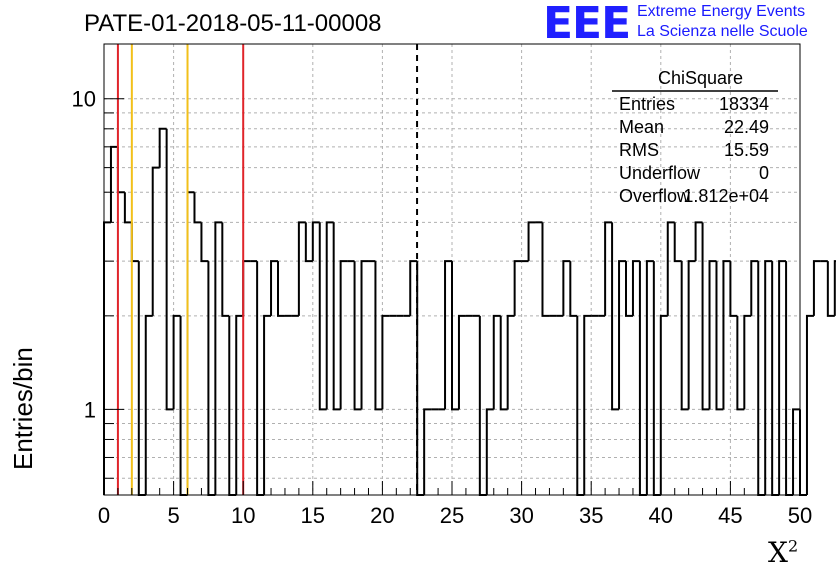 The width and height of the screenshot is (836, 572). What do you see at coordinates (84, 99) in the screenshot?
I see `y-tick-label: 10` at bounding box center [84, 99].